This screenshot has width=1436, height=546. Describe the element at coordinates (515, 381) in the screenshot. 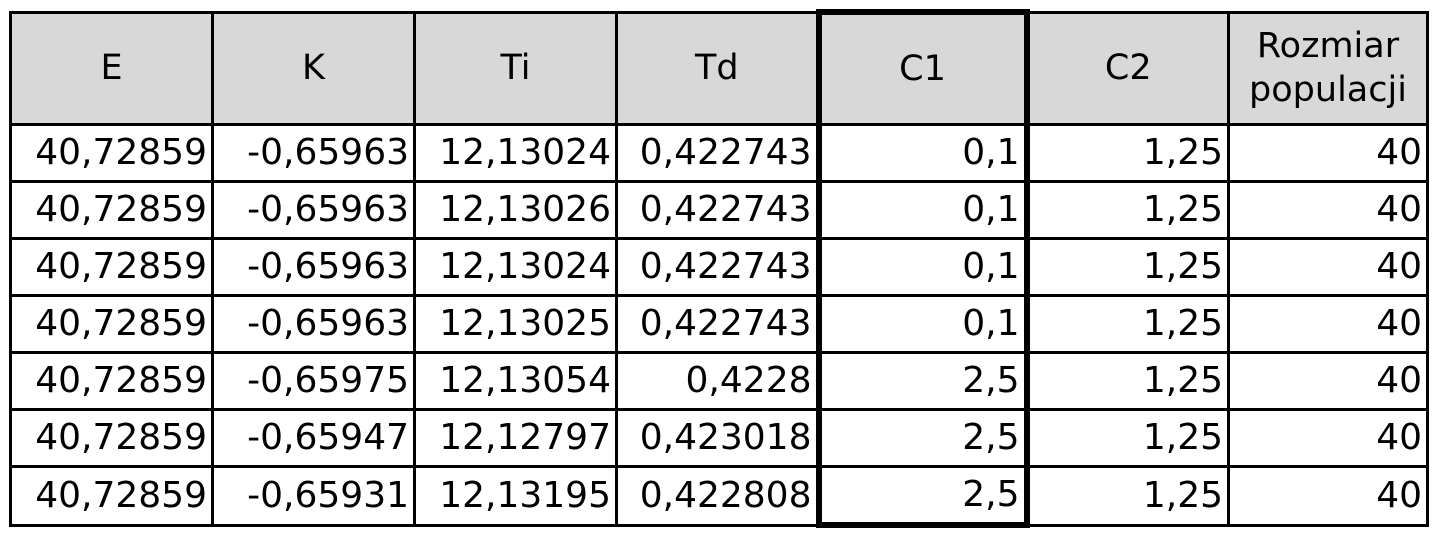

I see `cell-ti: 12,13054` at that location.